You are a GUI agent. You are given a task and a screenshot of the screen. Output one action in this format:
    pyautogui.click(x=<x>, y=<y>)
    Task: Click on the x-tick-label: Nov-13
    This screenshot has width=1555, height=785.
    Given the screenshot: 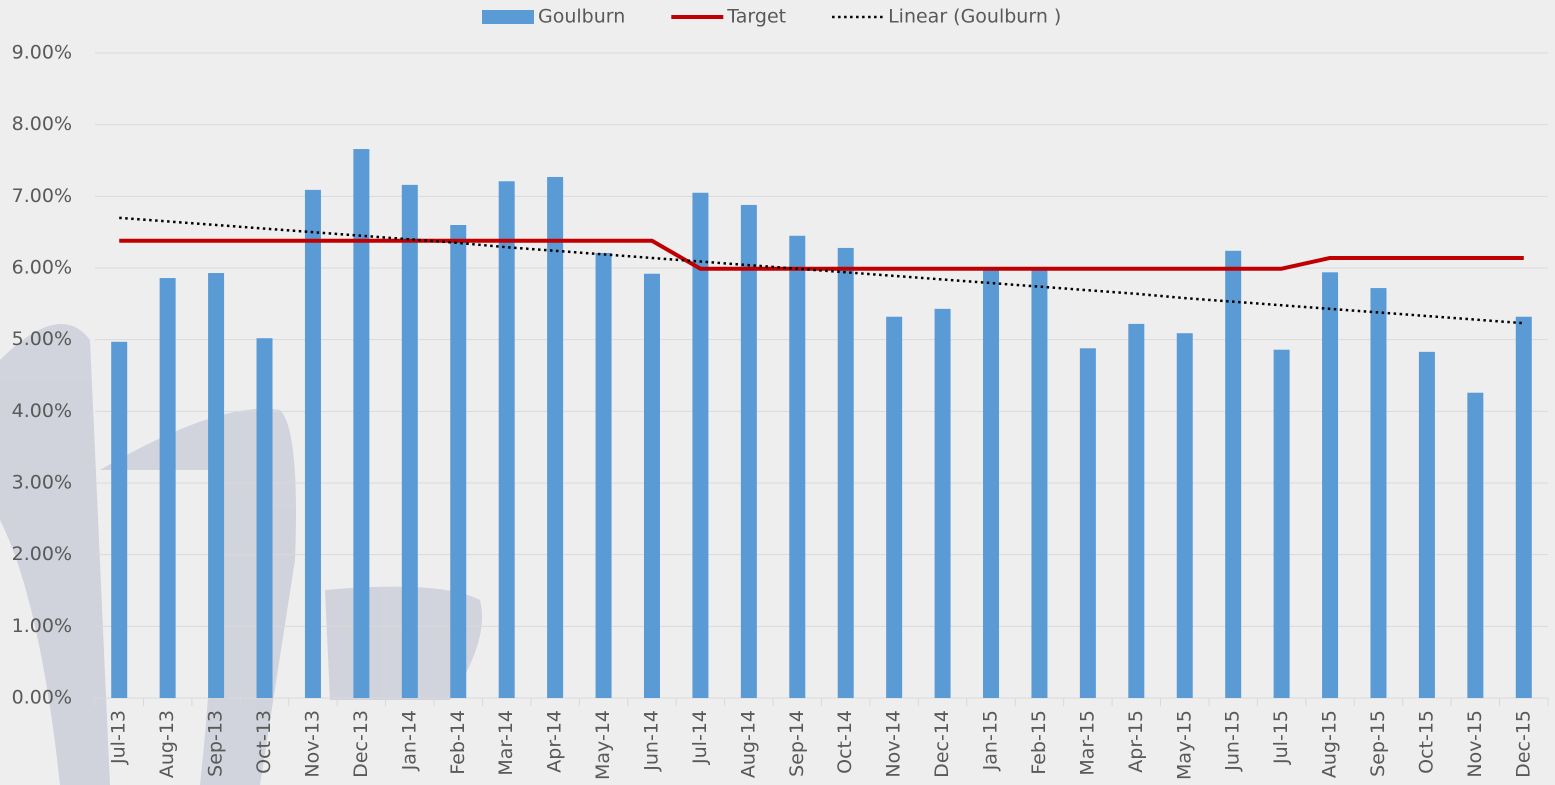 What is the action you would take?
    pyautogui.click(x=312, y=744)
    